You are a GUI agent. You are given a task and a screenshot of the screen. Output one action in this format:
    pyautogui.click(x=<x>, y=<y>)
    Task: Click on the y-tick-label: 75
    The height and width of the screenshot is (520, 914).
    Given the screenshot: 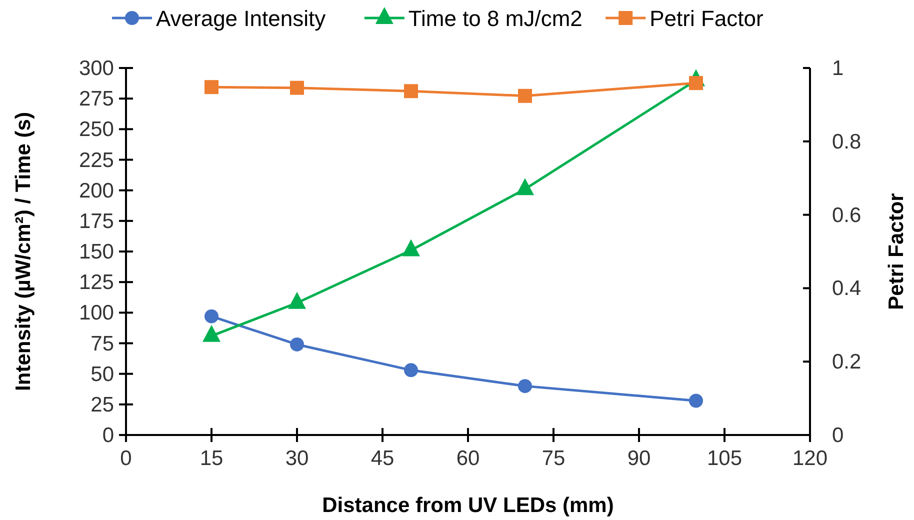 What is the action you would take?
    pyautogui.click(x=102, y=344)
    